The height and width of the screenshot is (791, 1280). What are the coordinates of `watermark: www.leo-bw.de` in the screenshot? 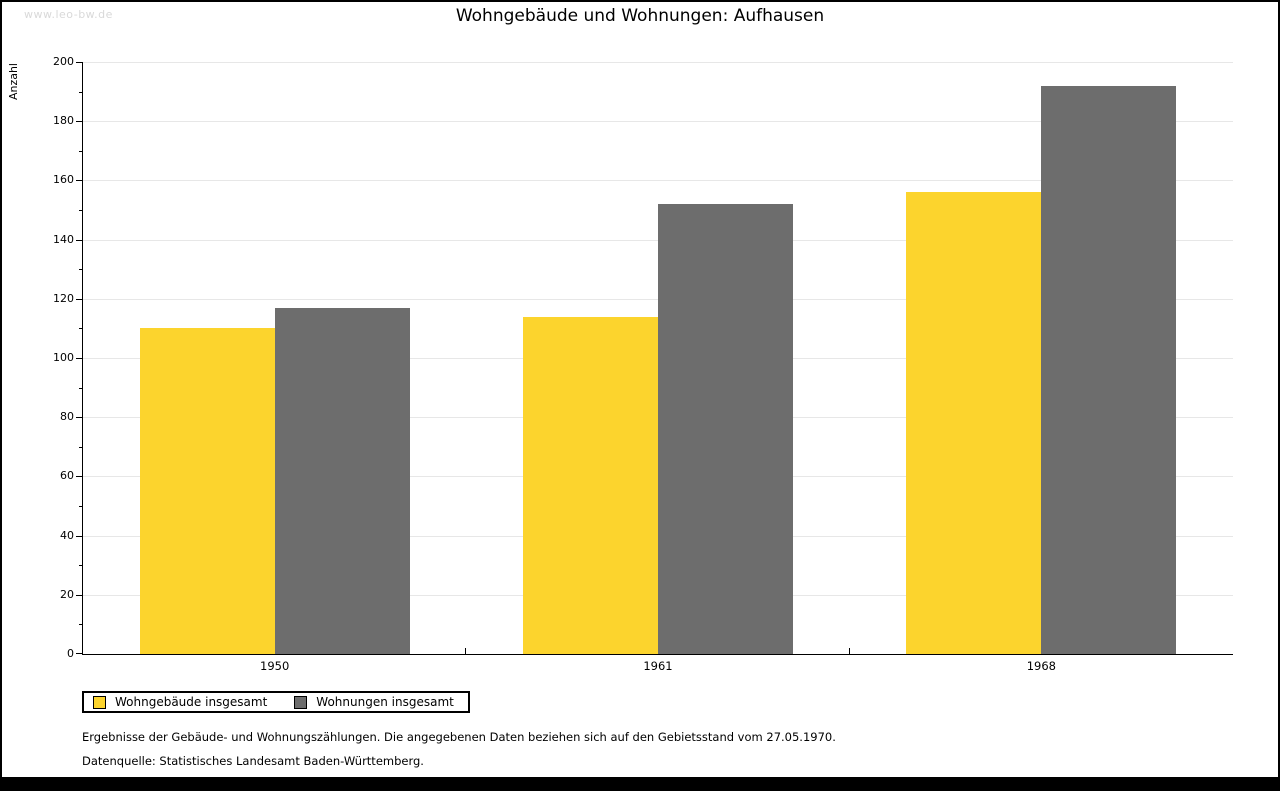 It's located at (68, 14).